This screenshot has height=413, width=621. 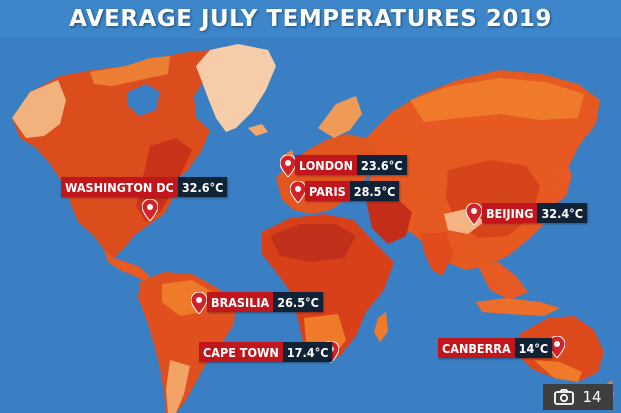 I want to click on city-label-brasilia: BRASILIA 26.5°C, so click(x=265, y=302).